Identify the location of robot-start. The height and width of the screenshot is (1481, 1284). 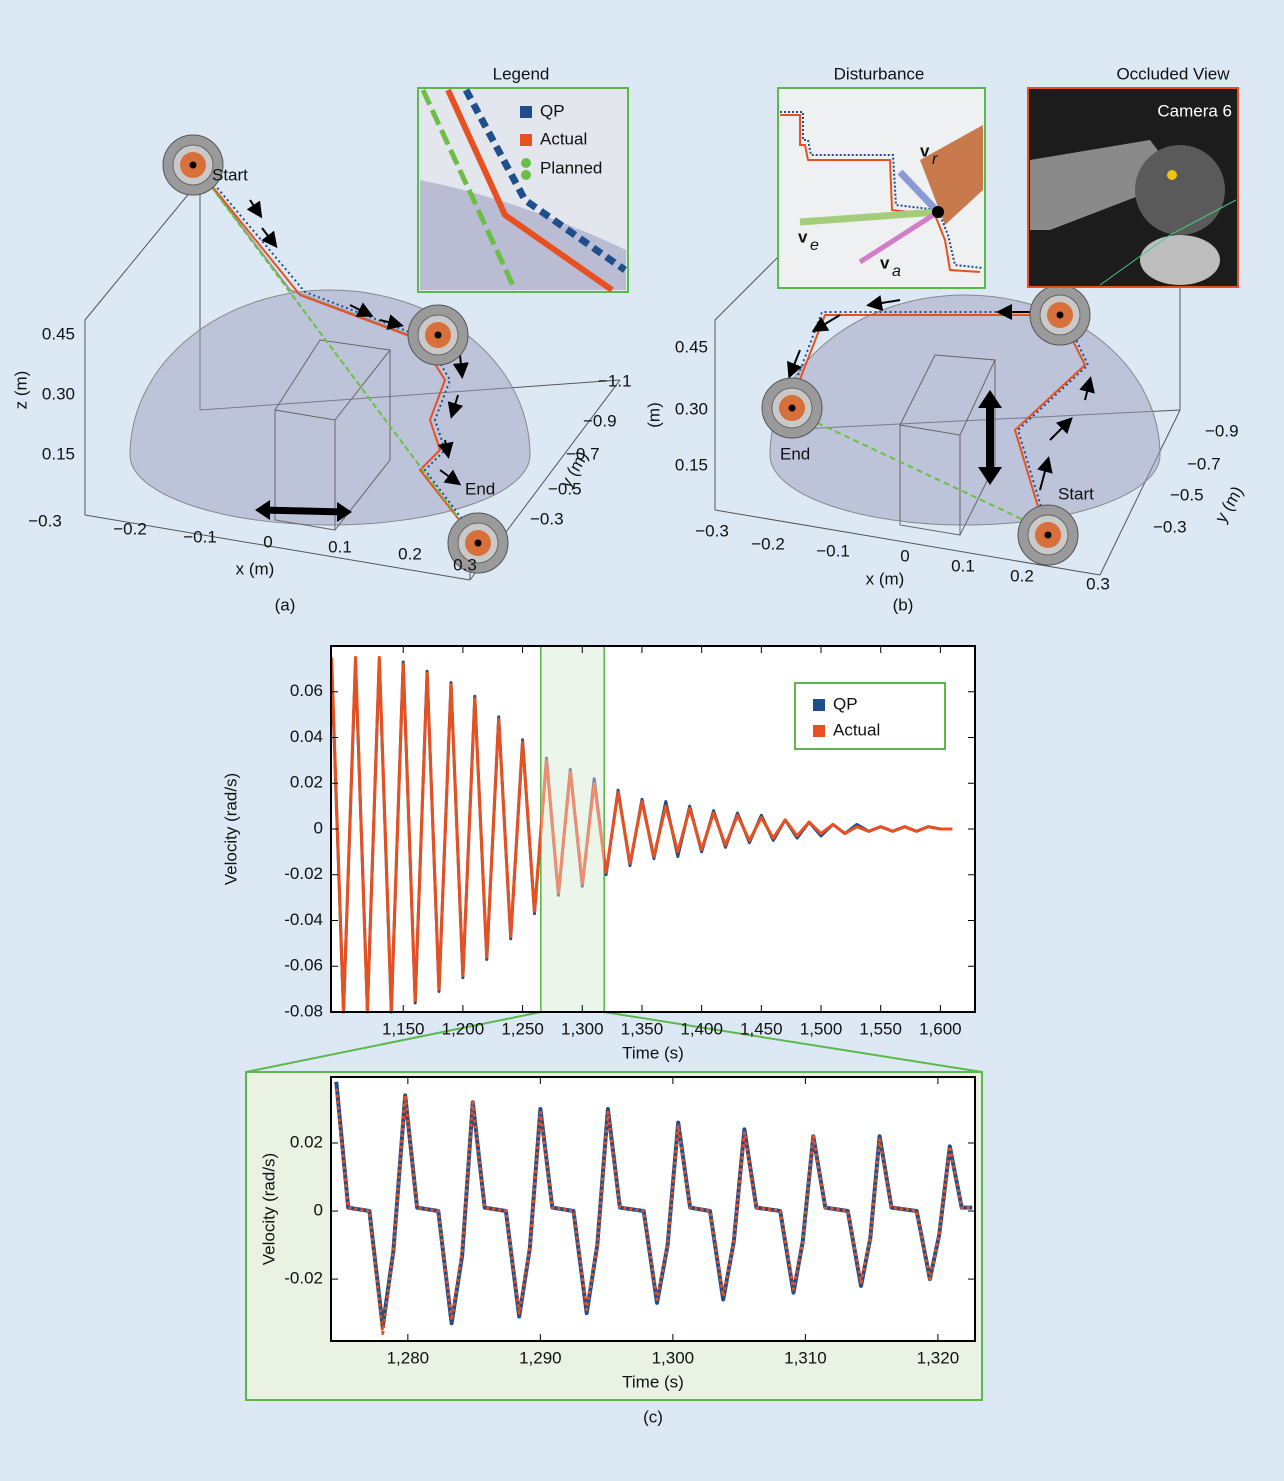
(1048, 535).